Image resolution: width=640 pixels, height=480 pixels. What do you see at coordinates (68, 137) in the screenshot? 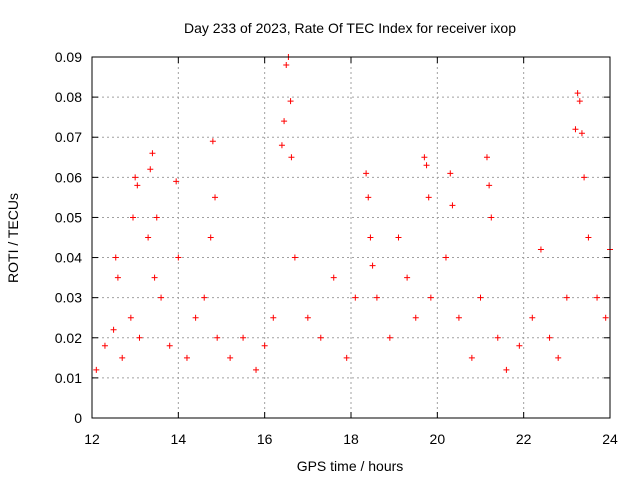
I see `y-tick-label: 0.07` at bounding box center [68, 137].